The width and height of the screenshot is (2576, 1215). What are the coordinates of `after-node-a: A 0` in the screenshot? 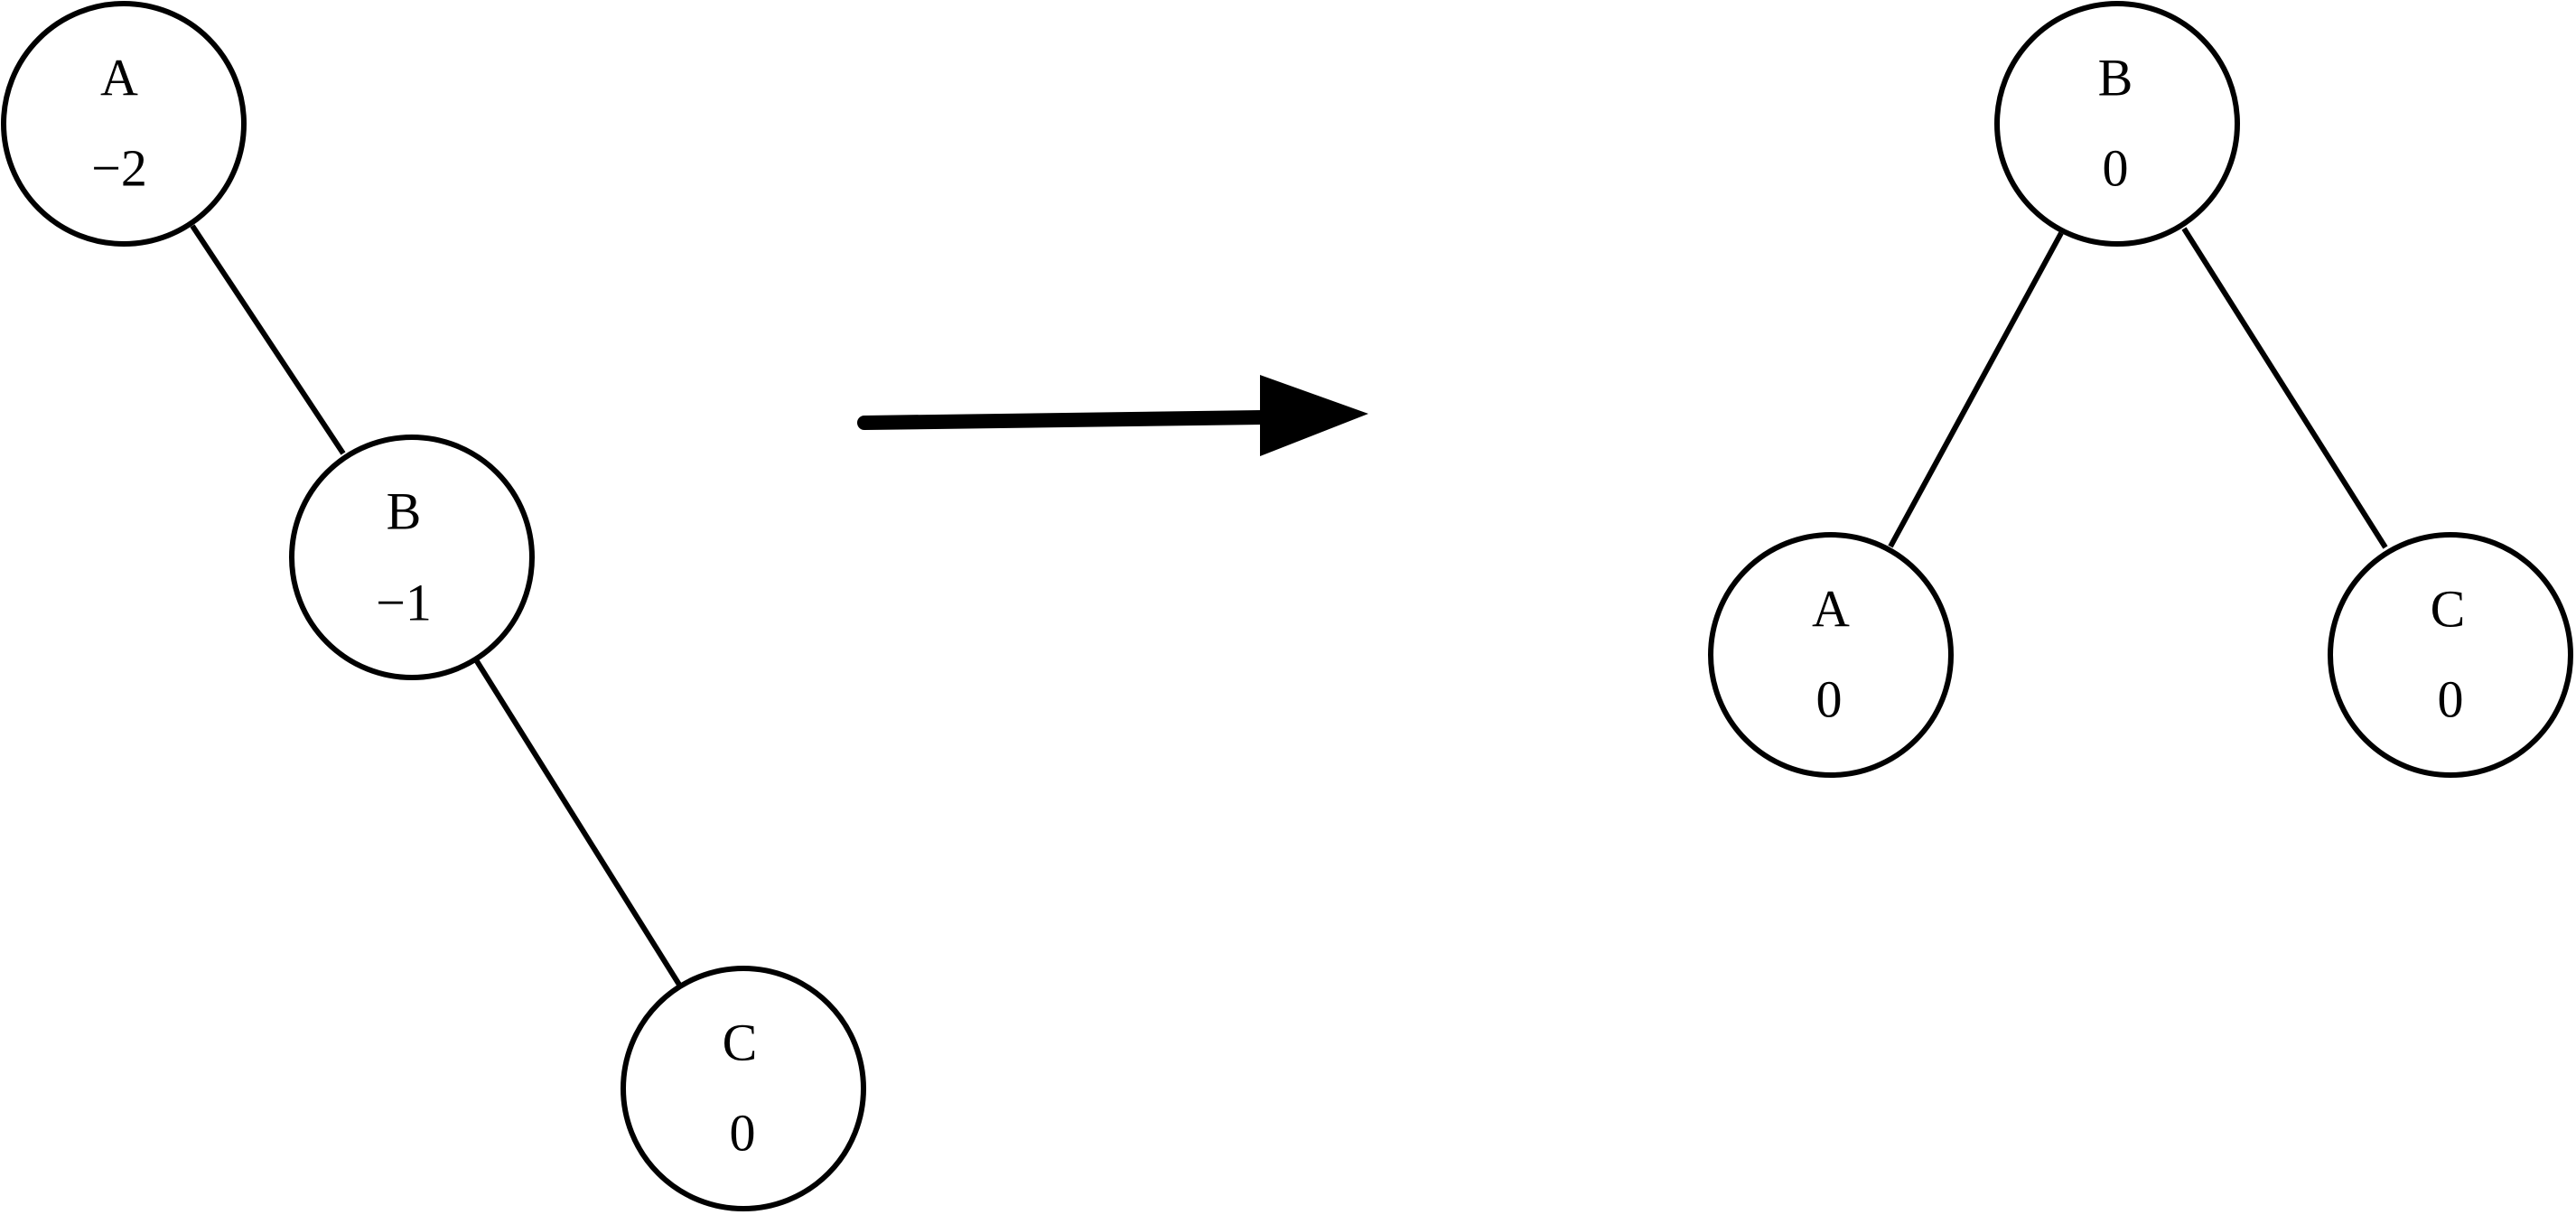 It's located at (1831, 655).